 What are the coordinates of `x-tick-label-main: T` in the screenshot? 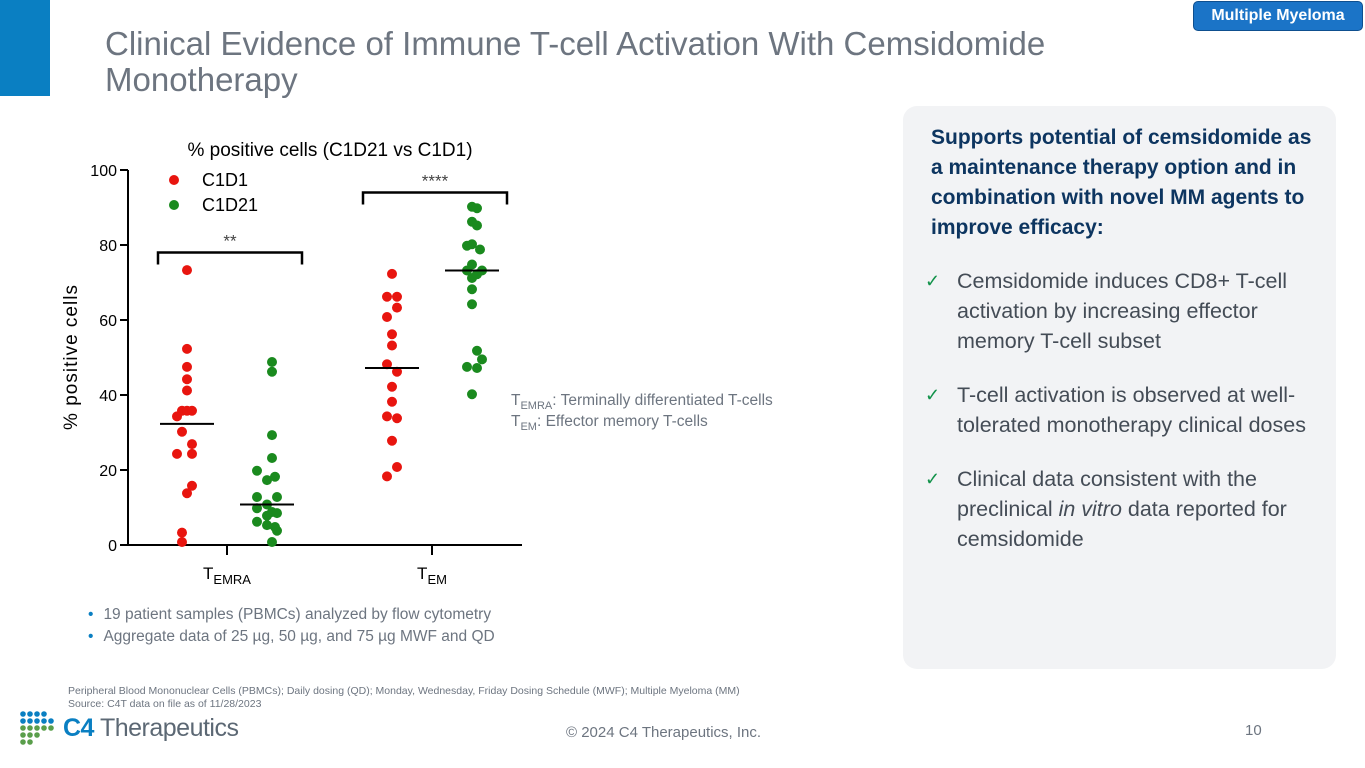 It's located at (422, 573).